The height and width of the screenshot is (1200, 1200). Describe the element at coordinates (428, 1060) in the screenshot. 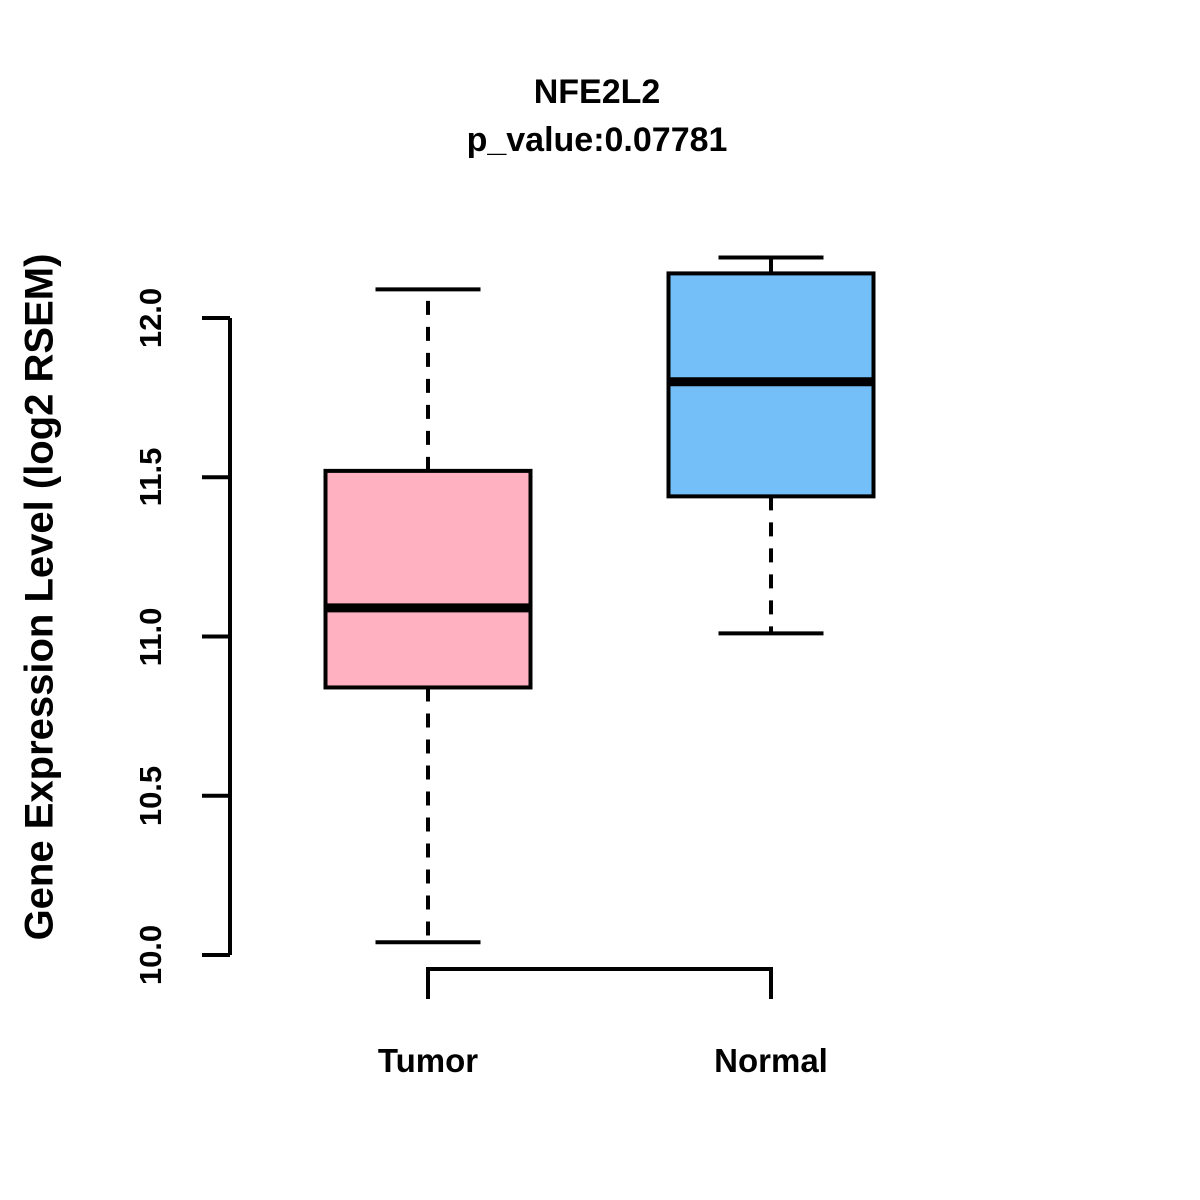

I see `category-label-tumor: Tumor` at that location.